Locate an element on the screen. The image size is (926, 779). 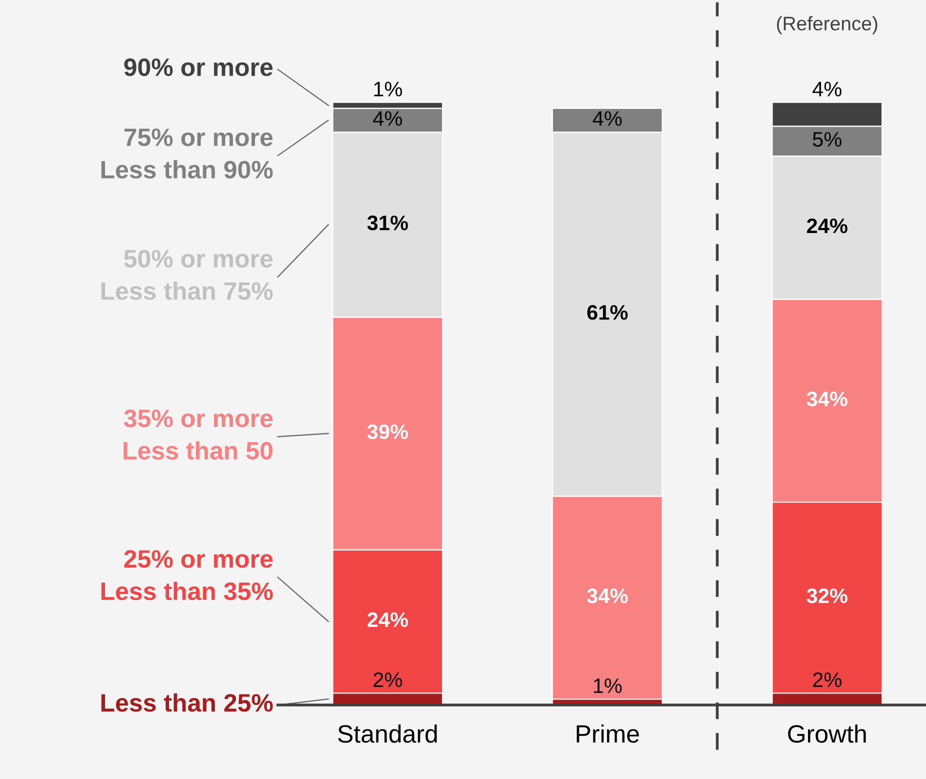
text: 75% or more Less than 90% is located at coordinates (187, 153).